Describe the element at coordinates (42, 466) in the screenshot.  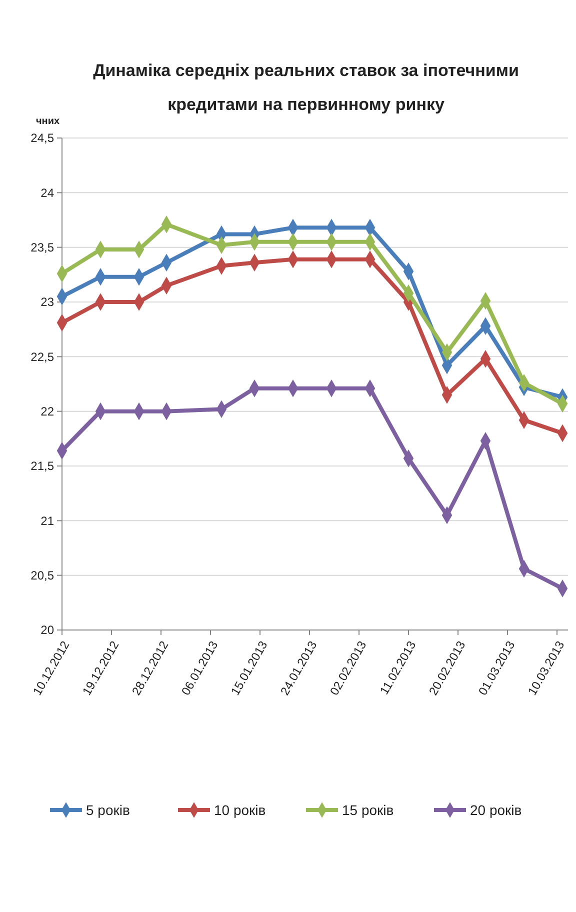
I see `y-tick-label: 21,5` at that location.